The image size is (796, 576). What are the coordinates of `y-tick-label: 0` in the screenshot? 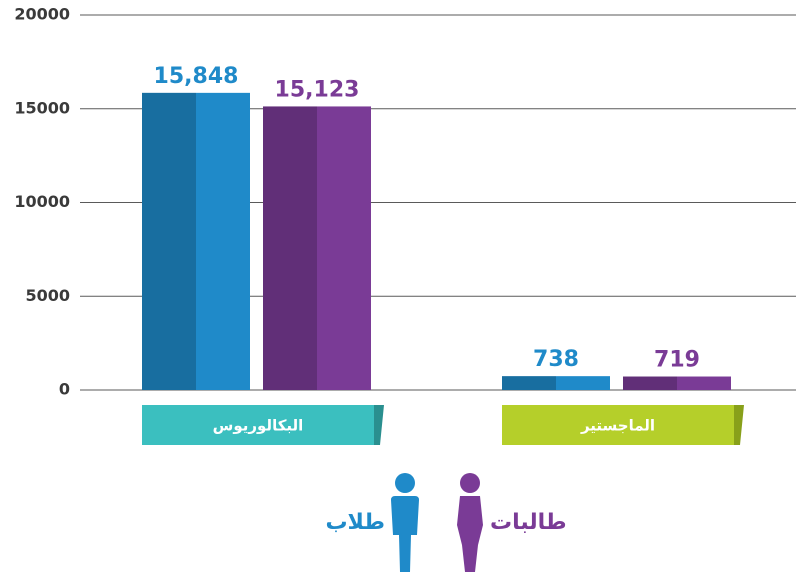 It's located at (64, 389).